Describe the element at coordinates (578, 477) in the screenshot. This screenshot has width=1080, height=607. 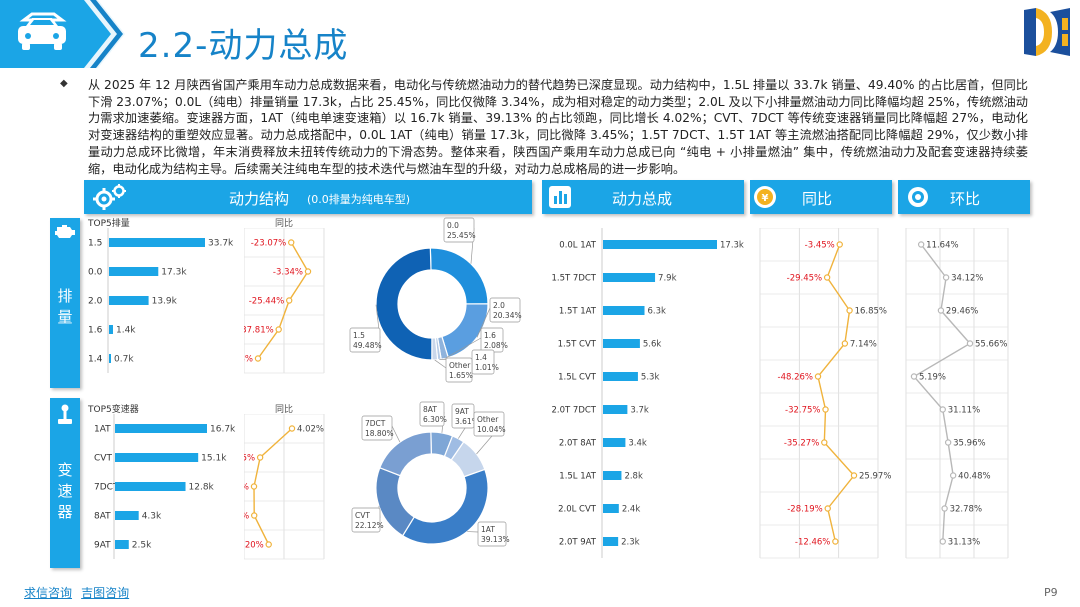
I see `category-label: 1.5L 1AT` at that location.